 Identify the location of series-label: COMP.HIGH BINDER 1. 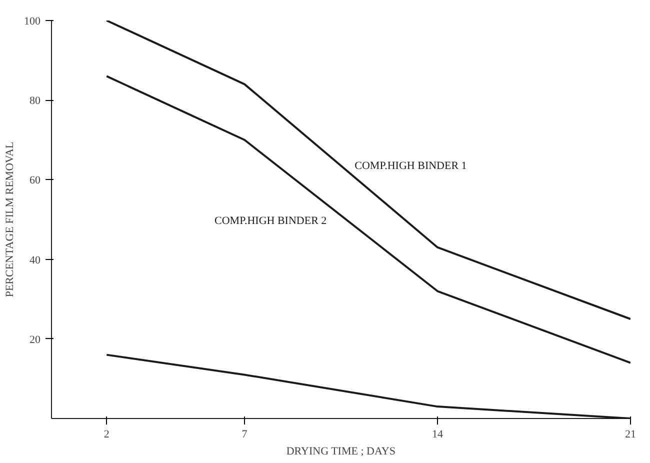
(410, 166).